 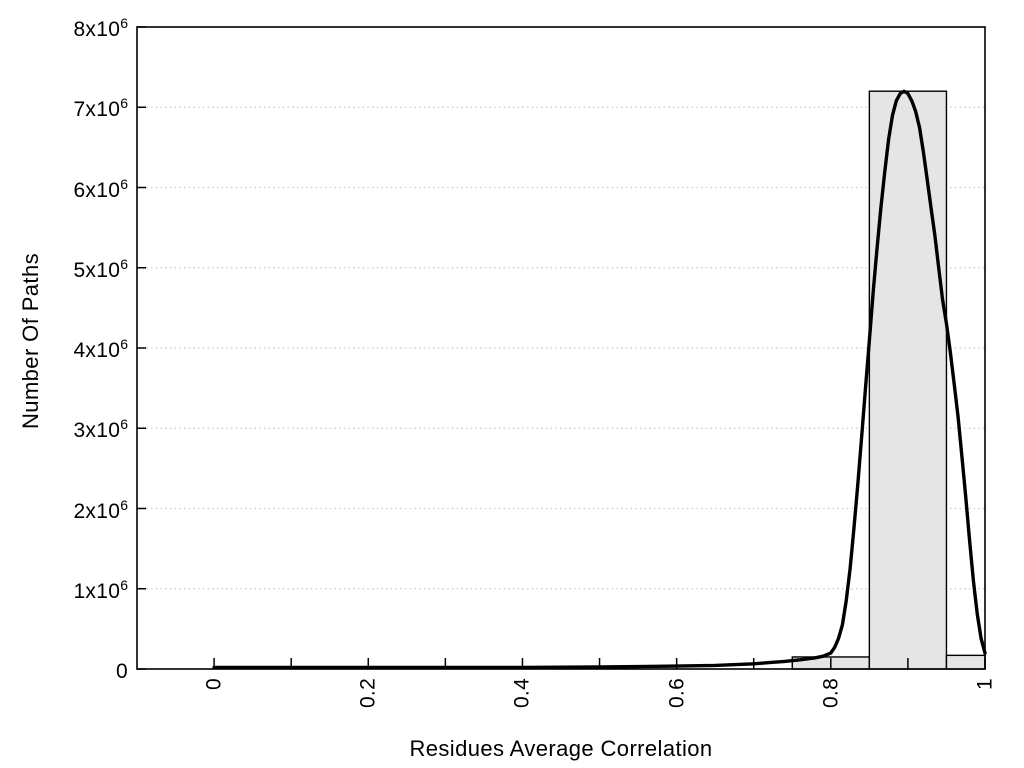 What do you see at coordinates (561, 748) in the screenshot?
I see `x-axis-title: Residues Average Correlation` at bounding box center [561, 748].